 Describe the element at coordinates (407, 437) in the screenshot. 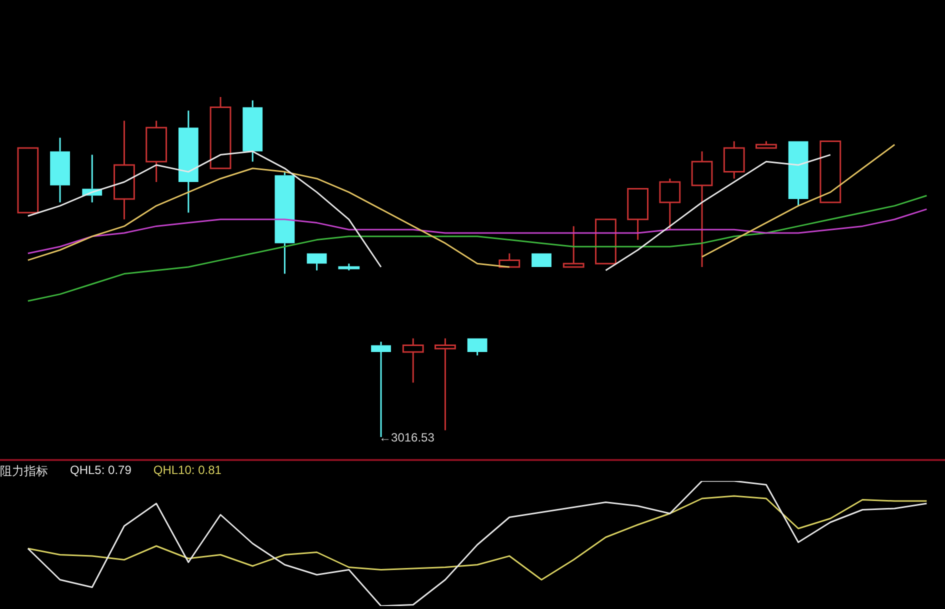

I see `annotation: ←3016.53` at that location.